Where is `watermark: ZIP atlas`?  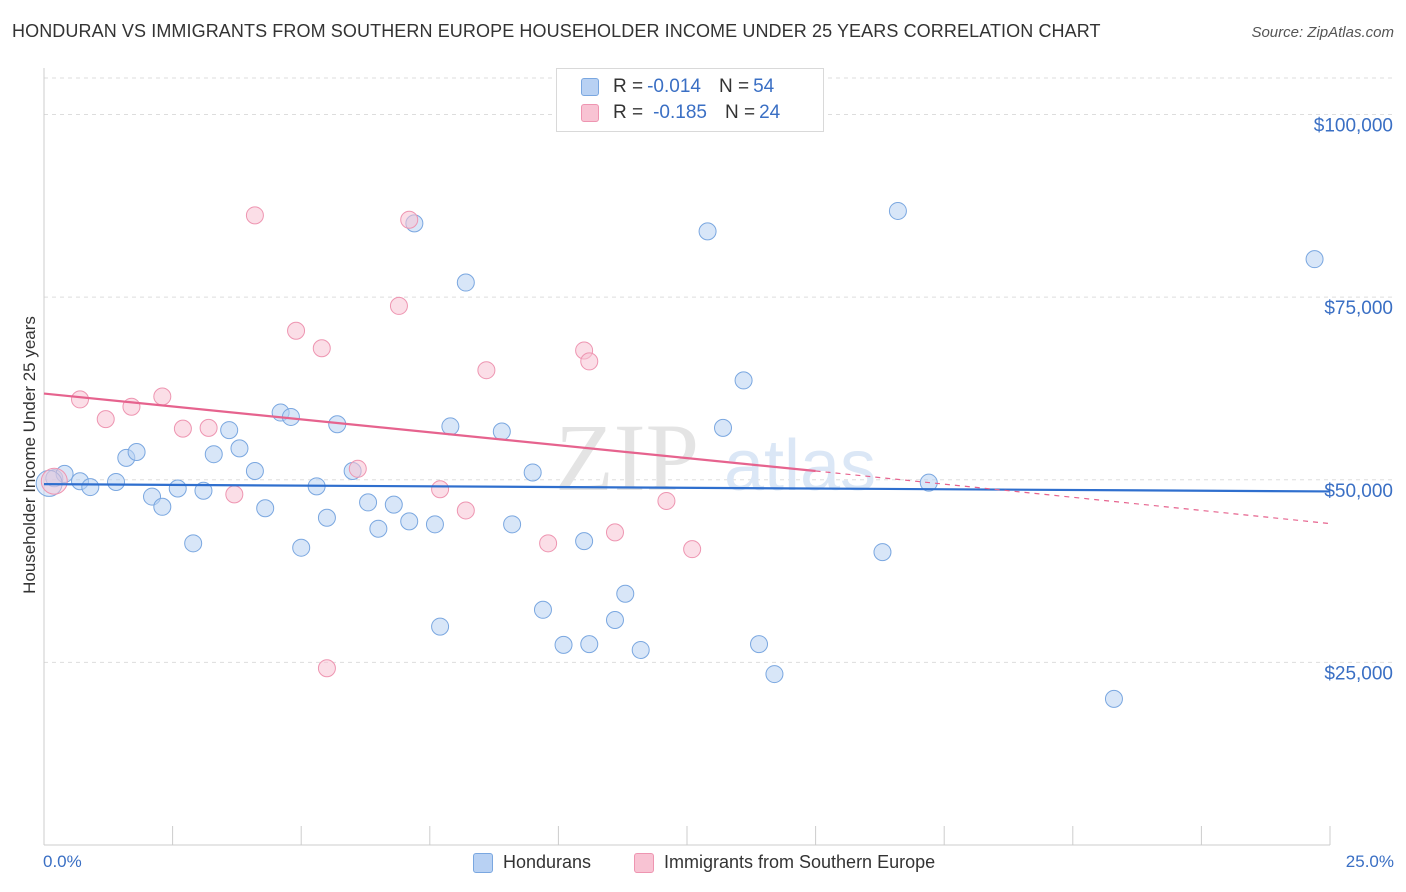 watermark: ZIP atlas is located at coordinates (715, 457).